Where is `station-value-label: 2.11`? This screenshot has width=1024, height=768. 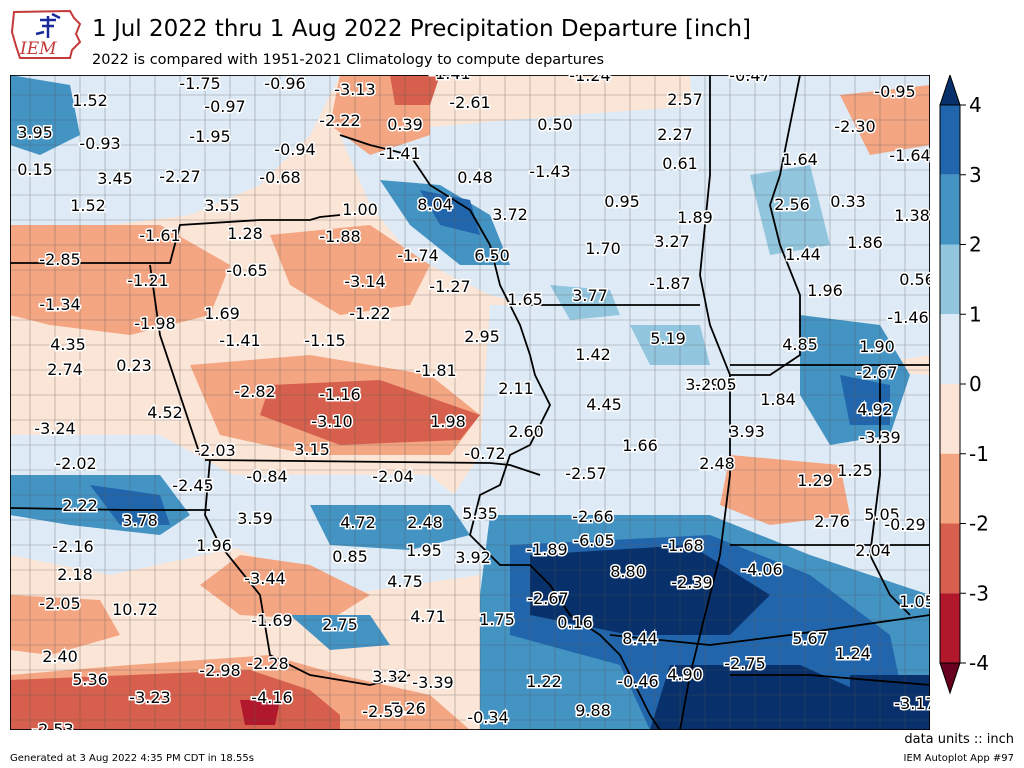
station-value-label: 2.11 is located at coordinates (516, 388).